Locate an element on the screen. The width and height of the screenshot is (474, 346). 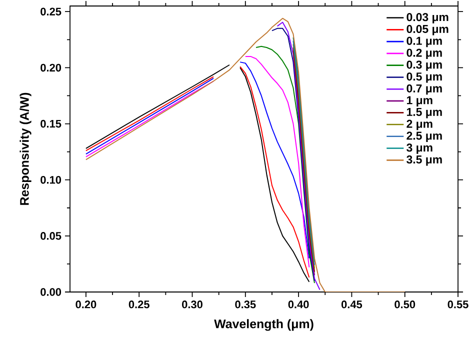
y-axis-title: Responsivity (A/W) is located at coordinates (26, 148).